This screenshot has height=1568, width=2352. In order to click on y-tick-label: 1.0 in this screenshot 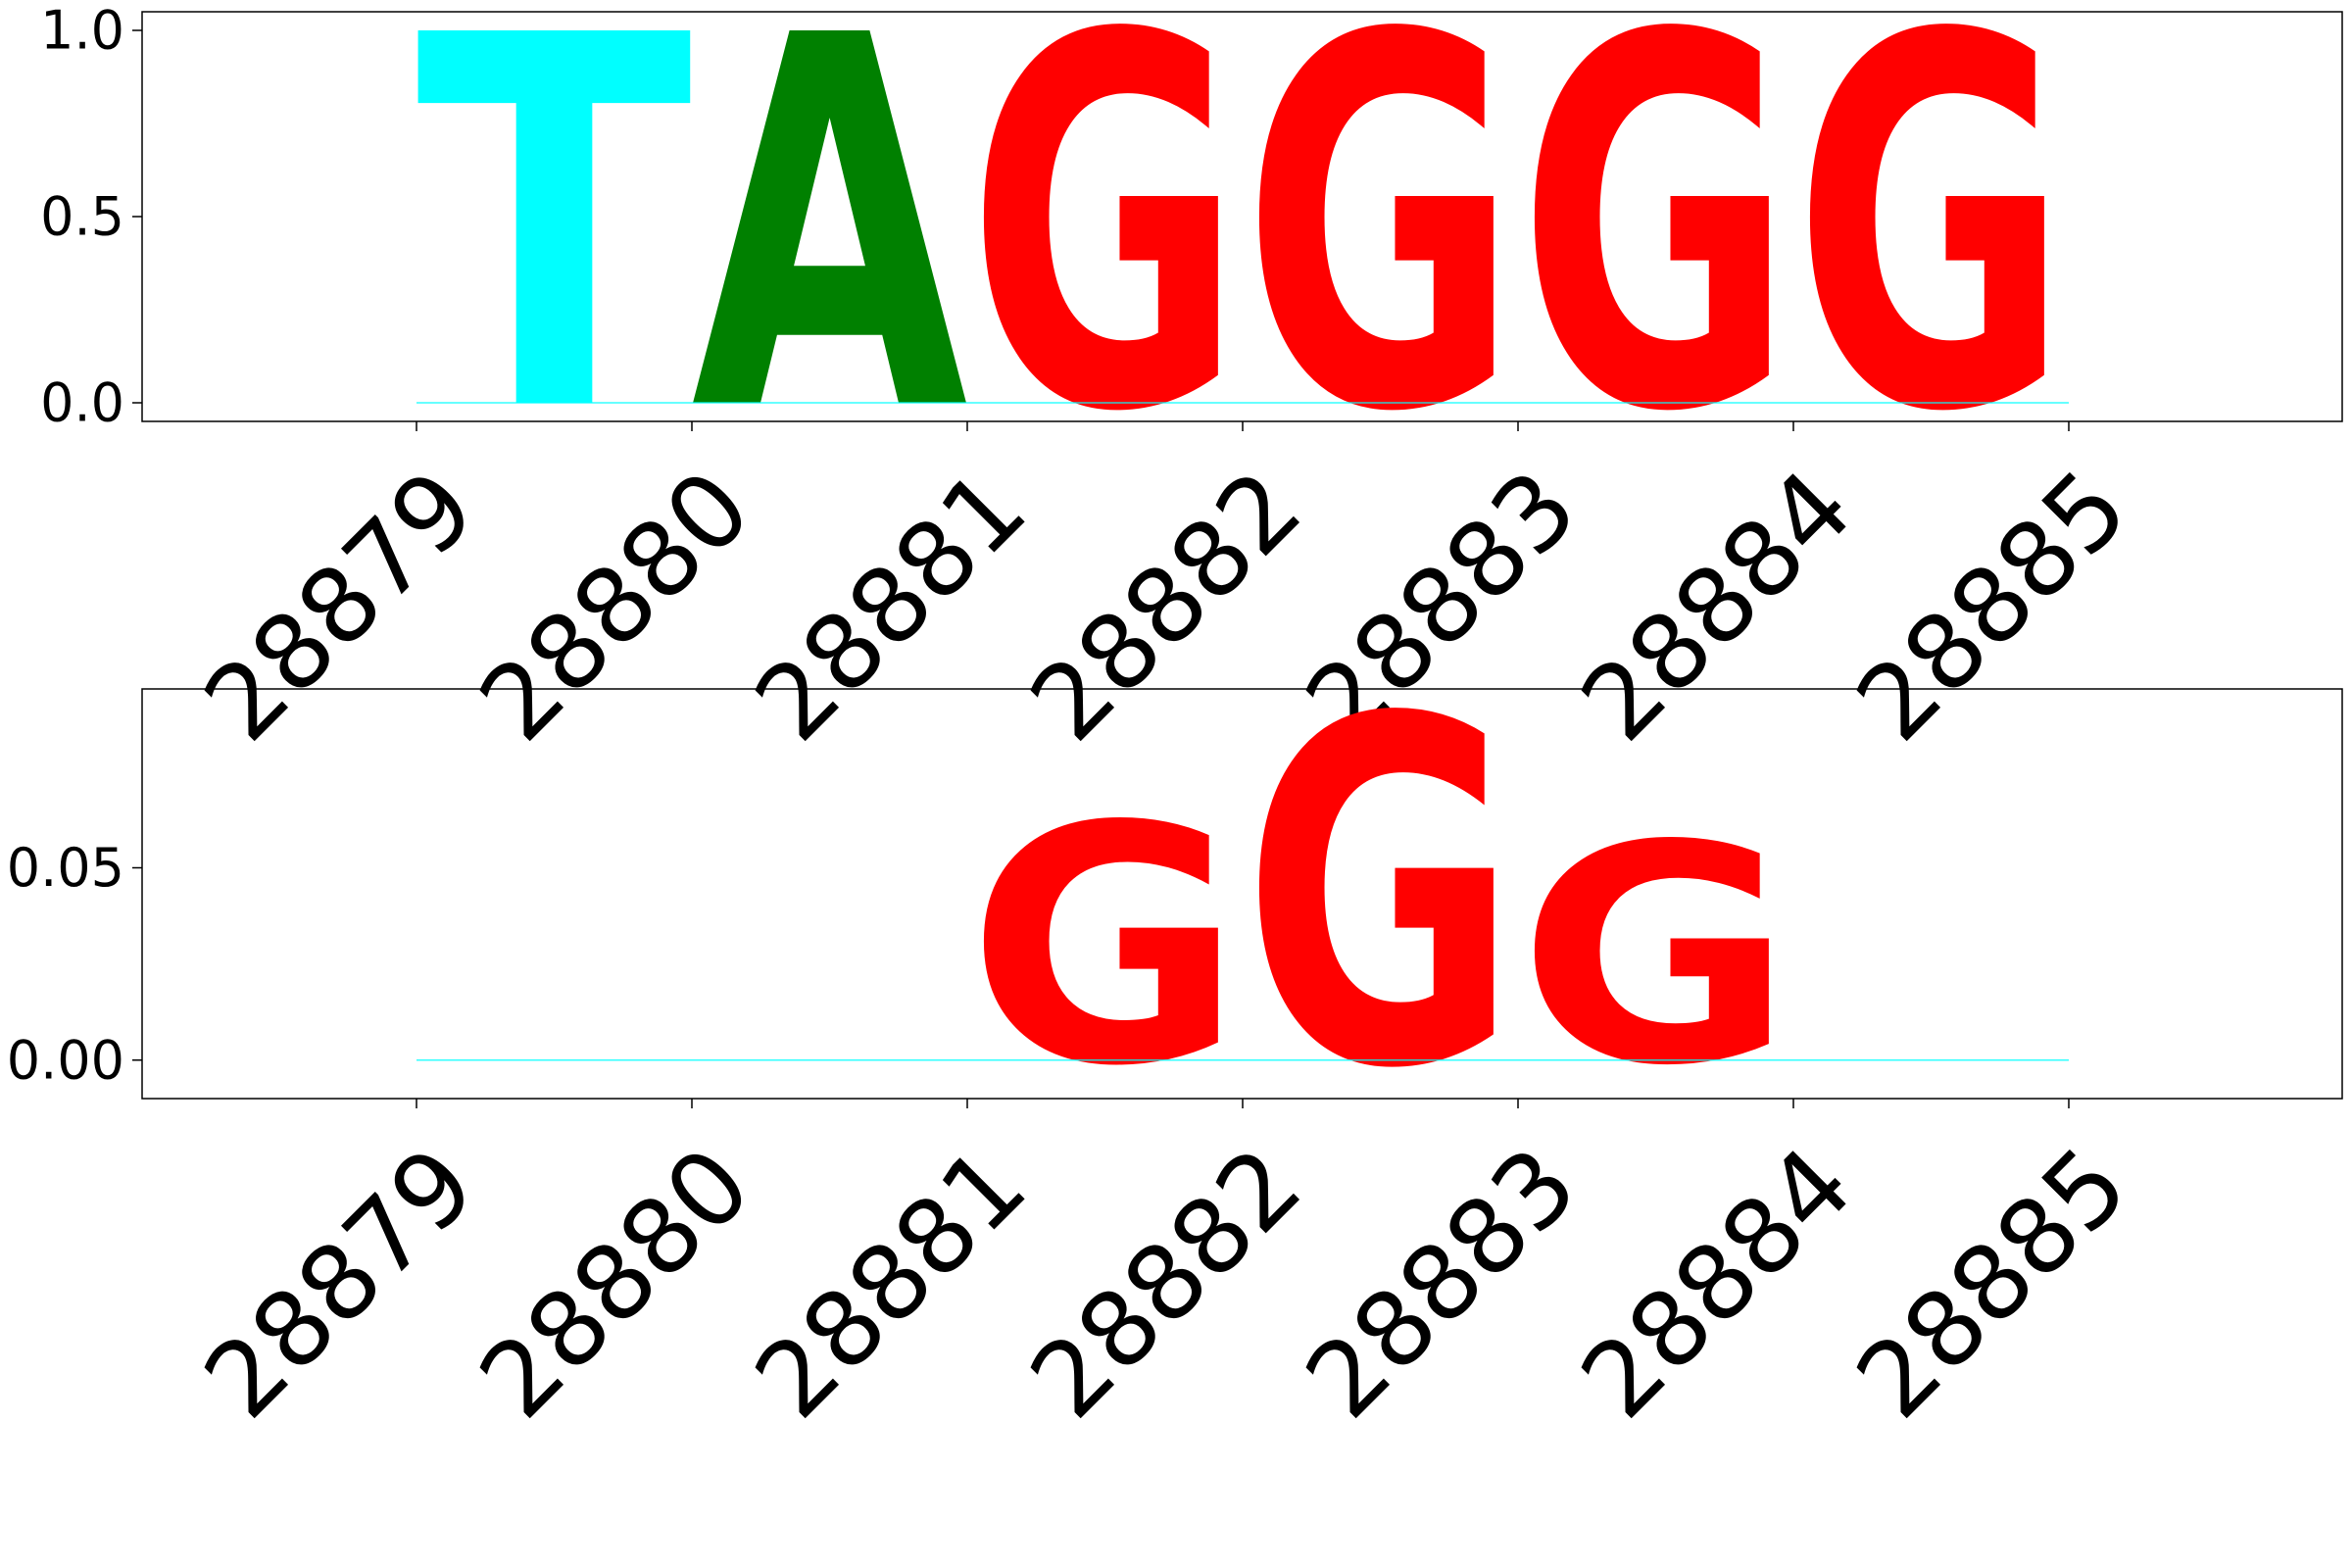, I will do `click(82, 31)`.